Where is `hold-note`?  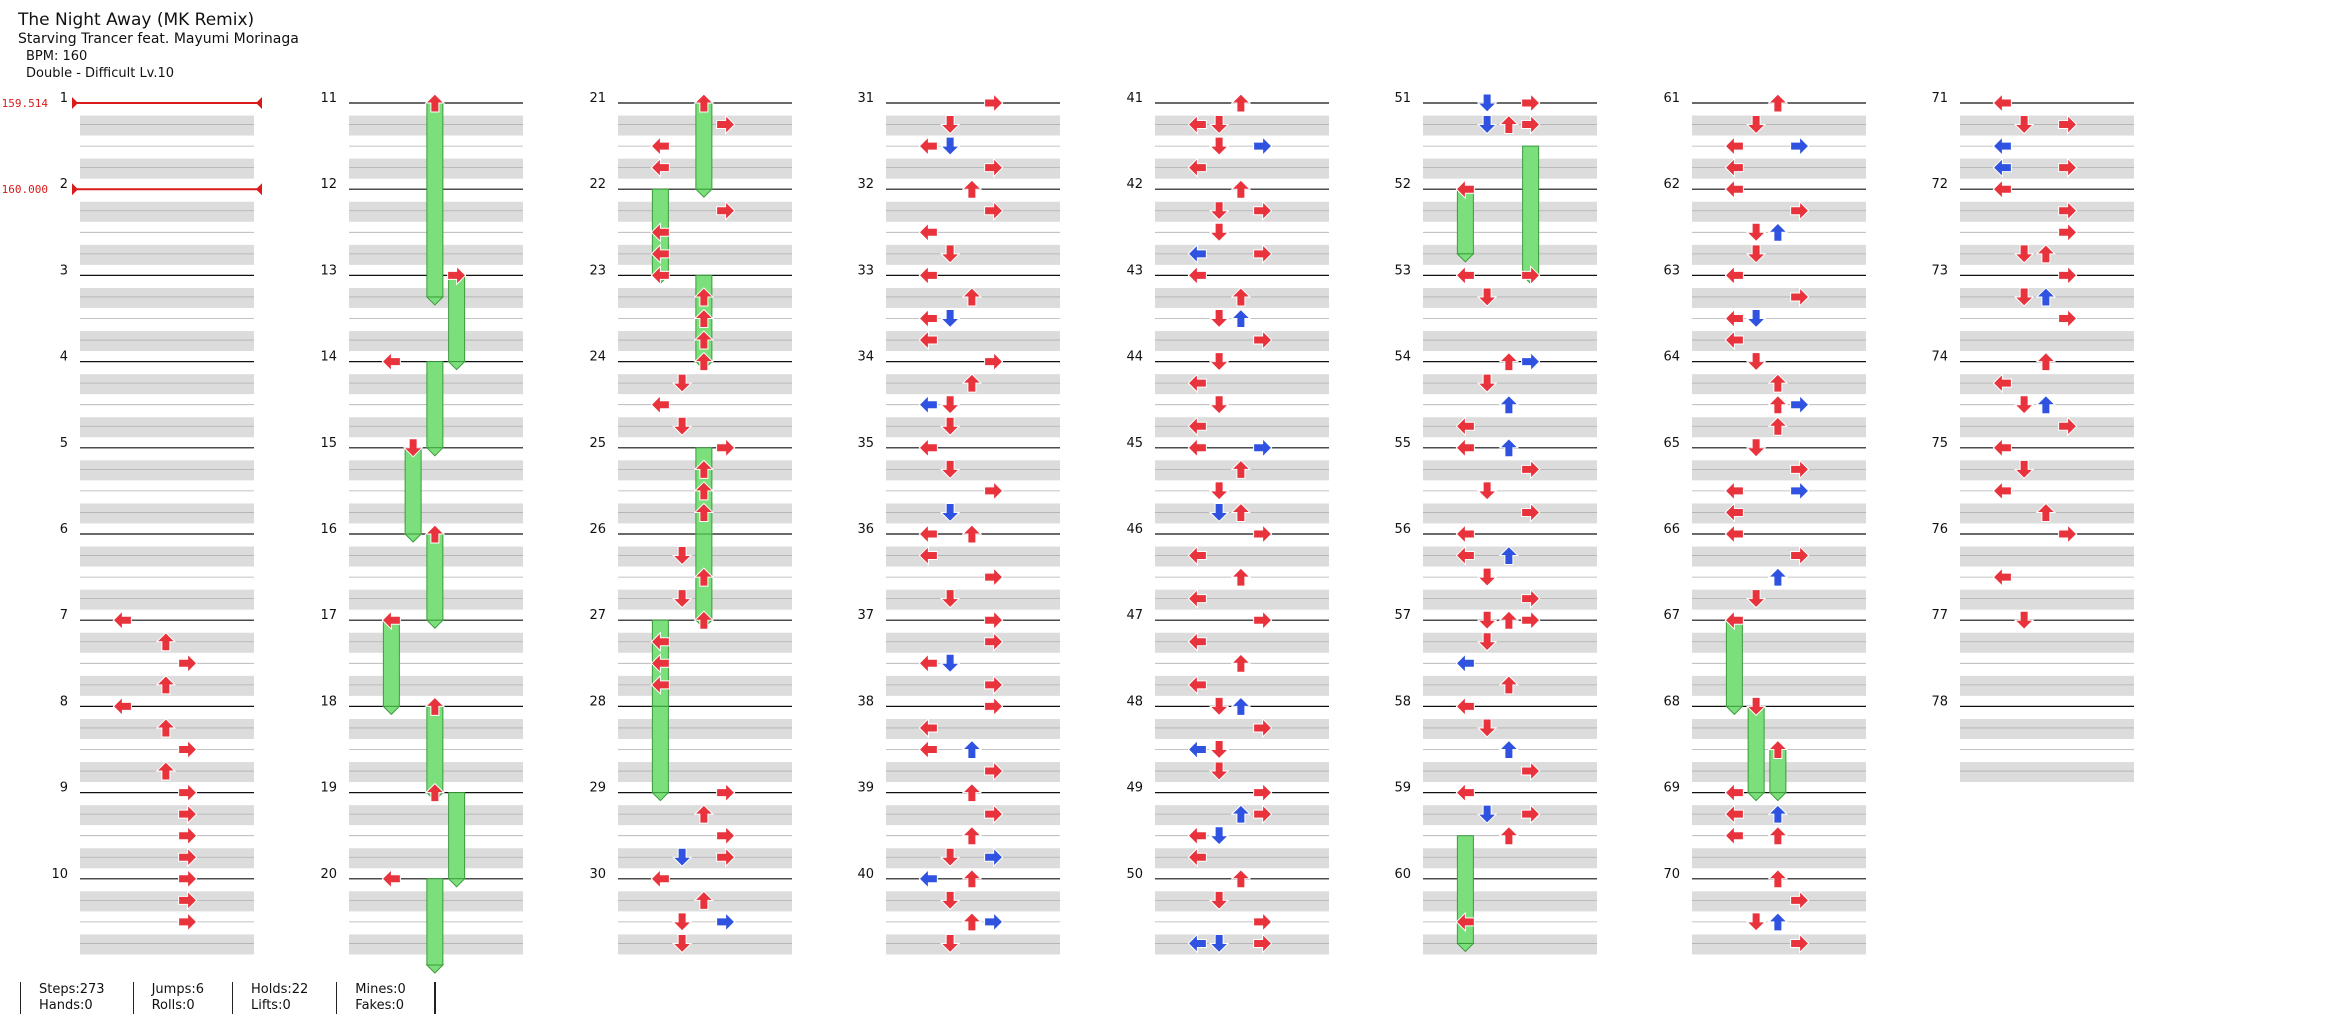
hold-note is located at coordinates (1465, 225).